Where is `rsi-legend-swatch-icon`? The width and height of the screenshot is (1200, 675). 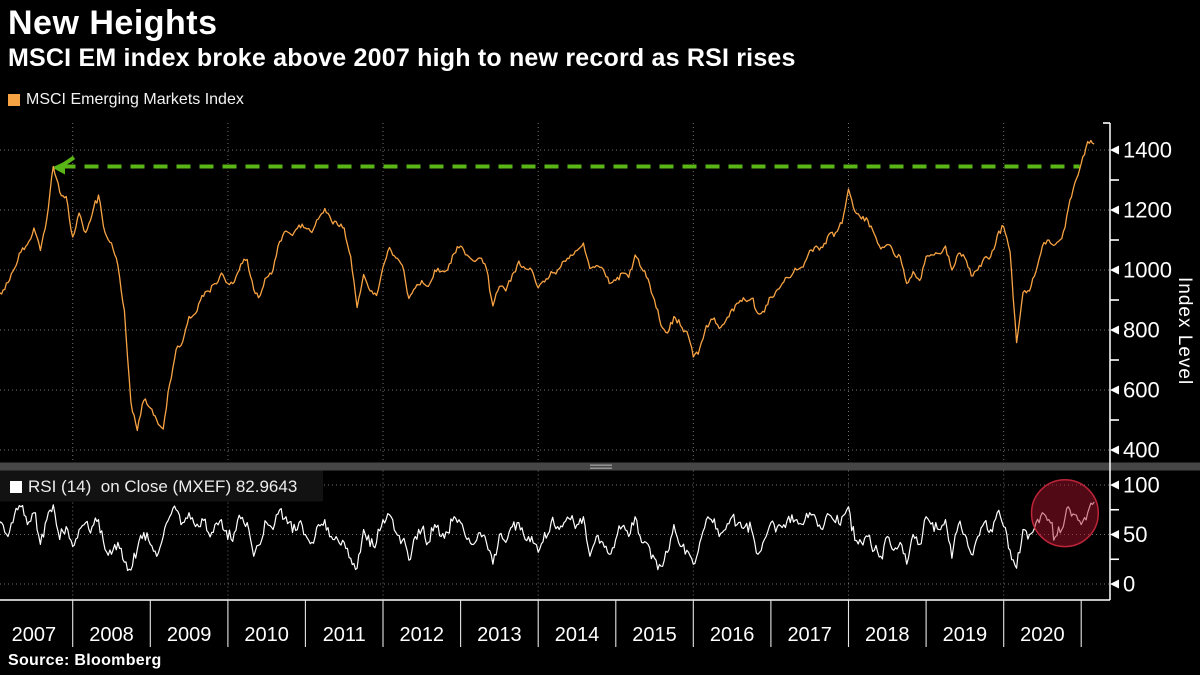
rsi-legend-swatch-icon is located at coordinates (16, 487).